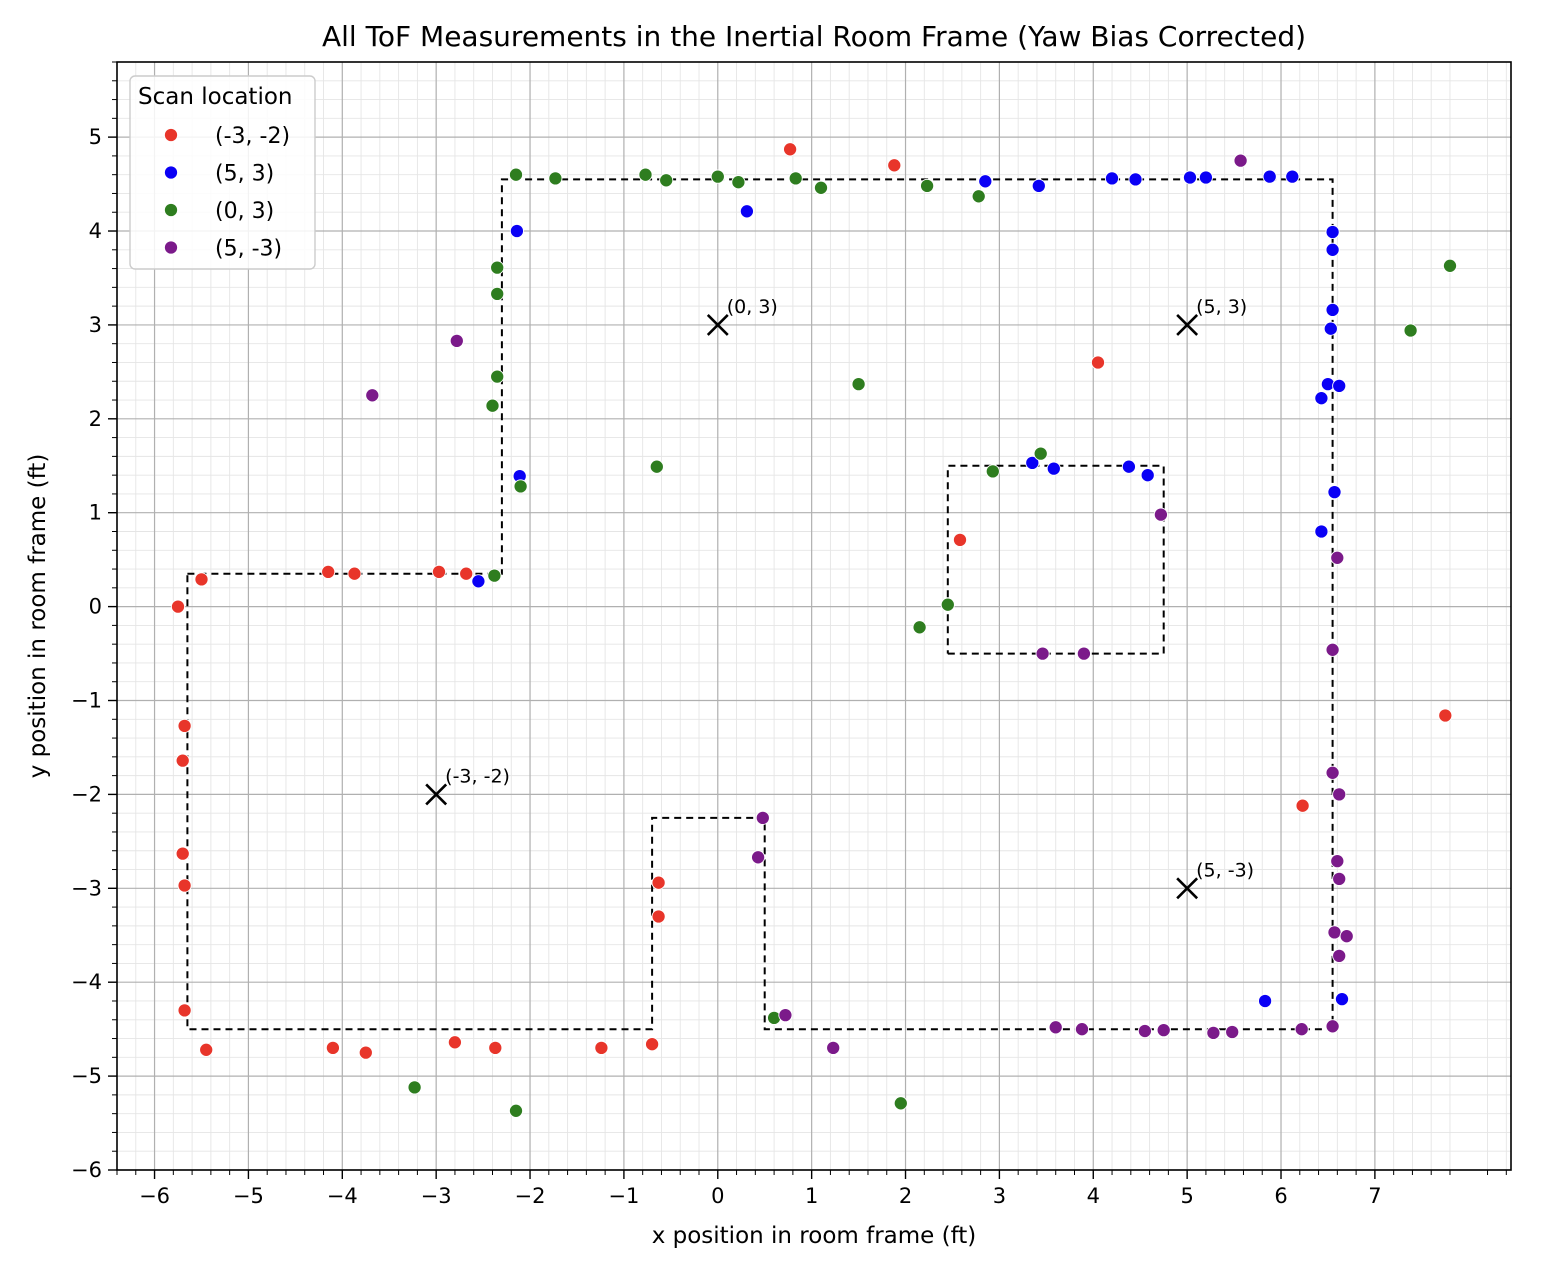 The height and width of the screenshot is (1270, 1546). I want to click on y-tick-label: 1, so click(95, 513).